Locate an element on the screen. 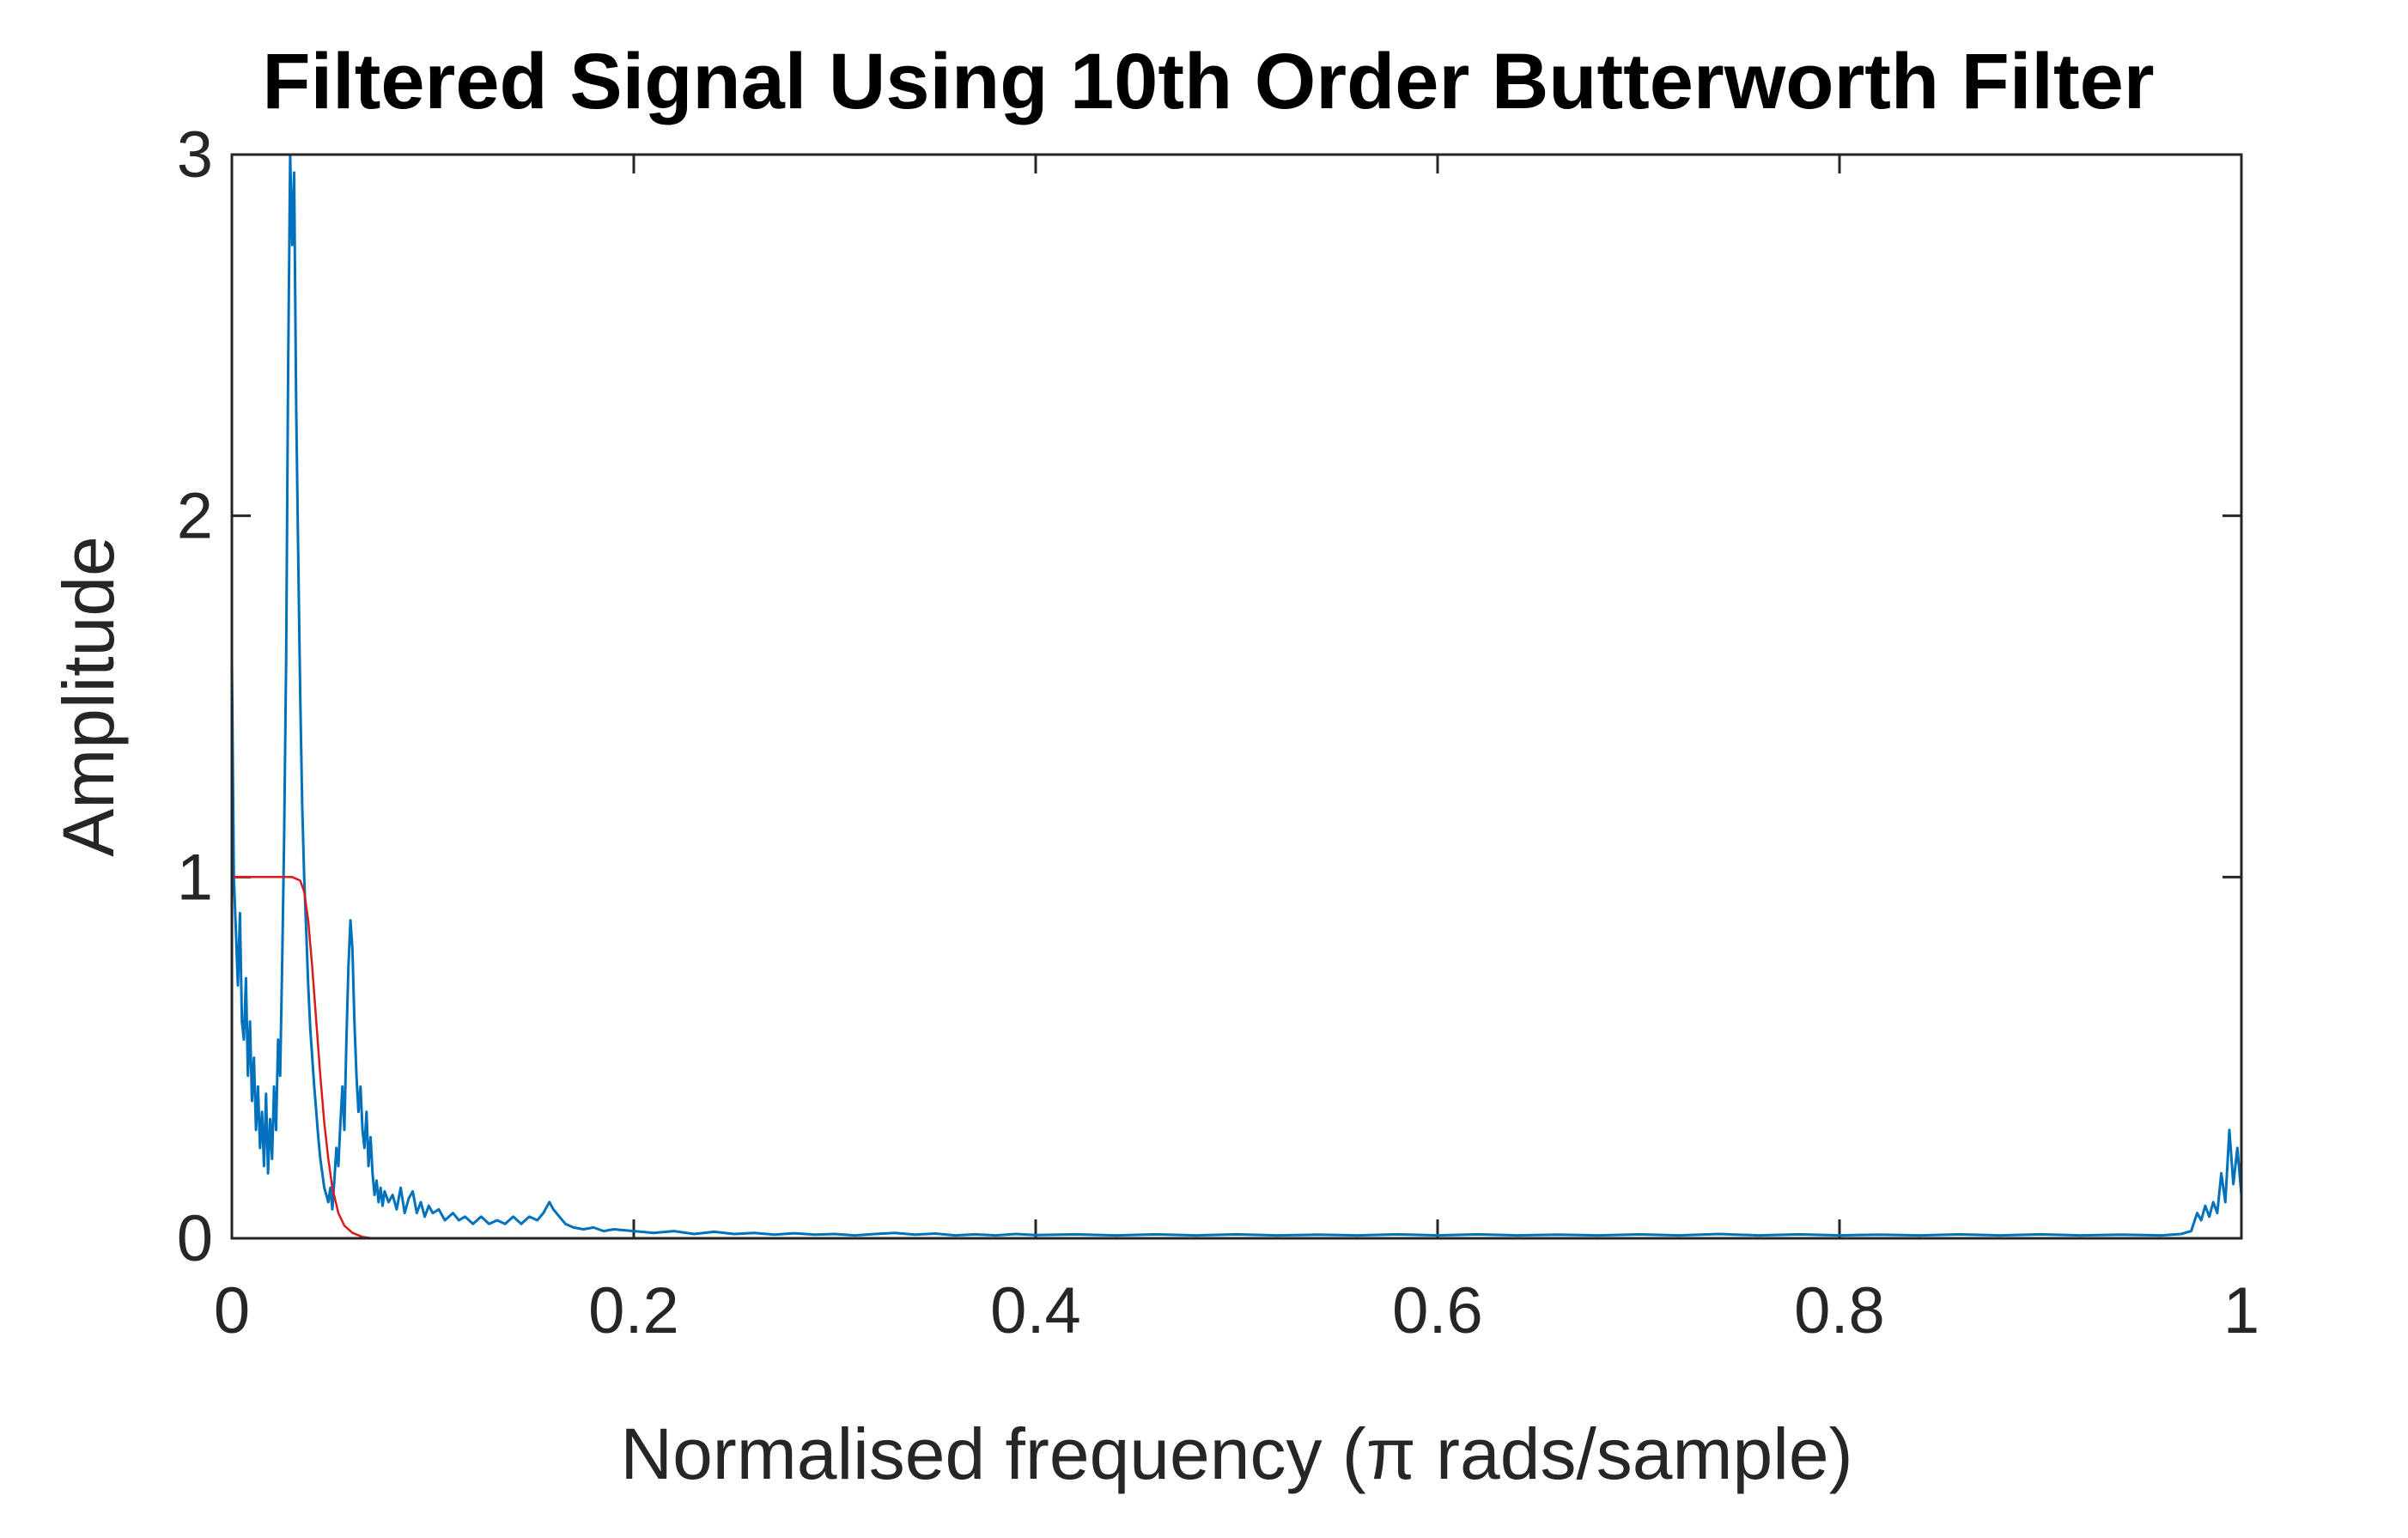 This screenshot has height=1538, width=2408. y-tick-label: 1 is located at coordinates (195, 877).